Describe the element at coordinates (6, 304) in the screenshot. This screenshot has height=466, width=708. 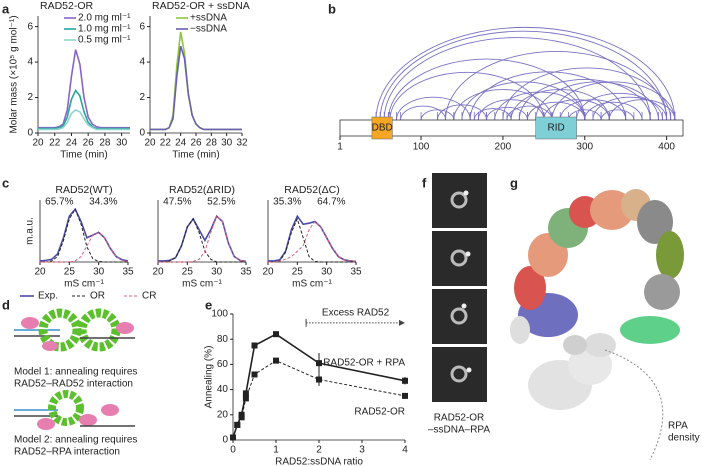
I see `panel-letter: d` at that location.